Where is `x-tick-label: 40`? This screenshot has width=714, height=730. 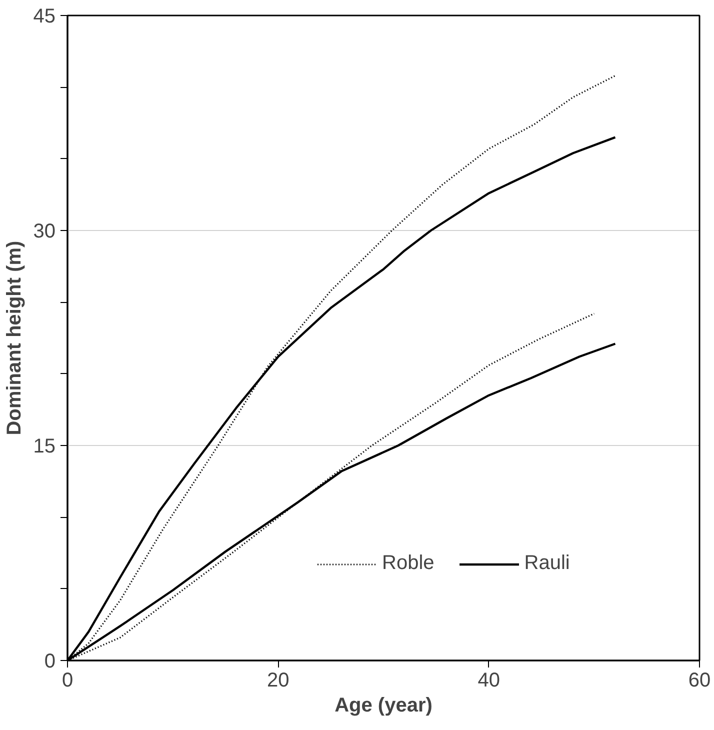
x-tick-label: 40 is located at coordinates (489, 681).